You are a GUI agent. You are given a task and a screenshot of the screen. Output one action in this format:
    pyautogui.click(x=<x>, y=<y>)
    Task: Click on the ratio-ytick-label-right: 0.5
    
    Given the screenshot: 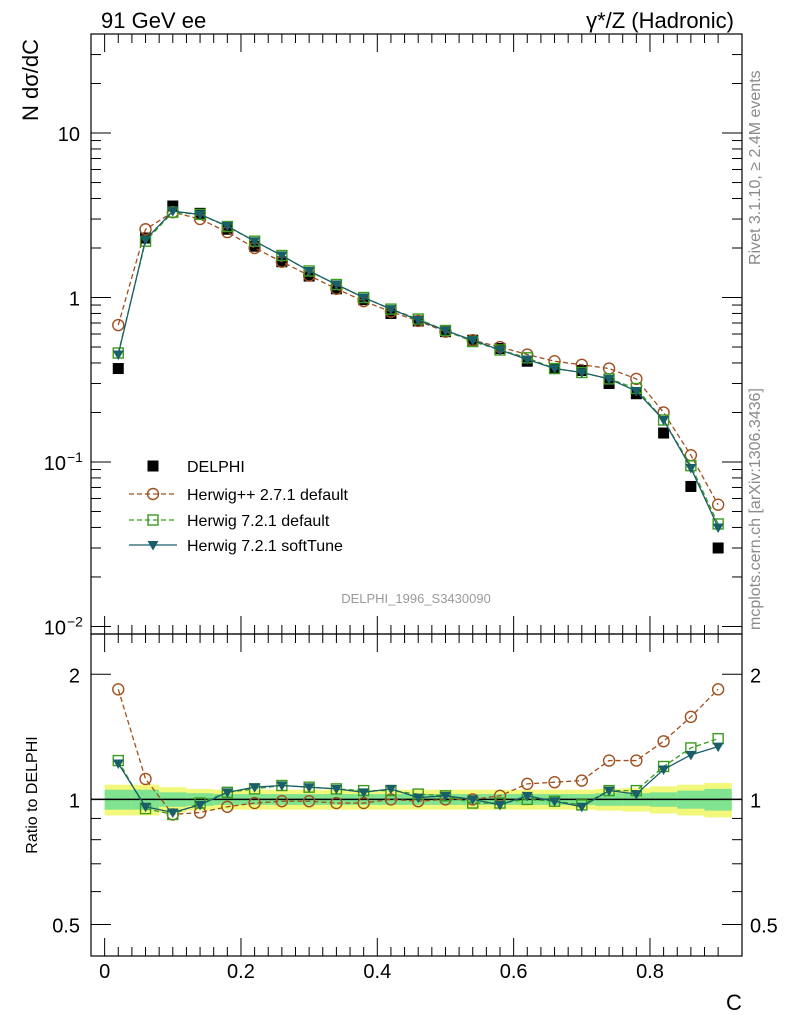 What is the action you would take?
    pyautogui.click(x=764, y=927)
    